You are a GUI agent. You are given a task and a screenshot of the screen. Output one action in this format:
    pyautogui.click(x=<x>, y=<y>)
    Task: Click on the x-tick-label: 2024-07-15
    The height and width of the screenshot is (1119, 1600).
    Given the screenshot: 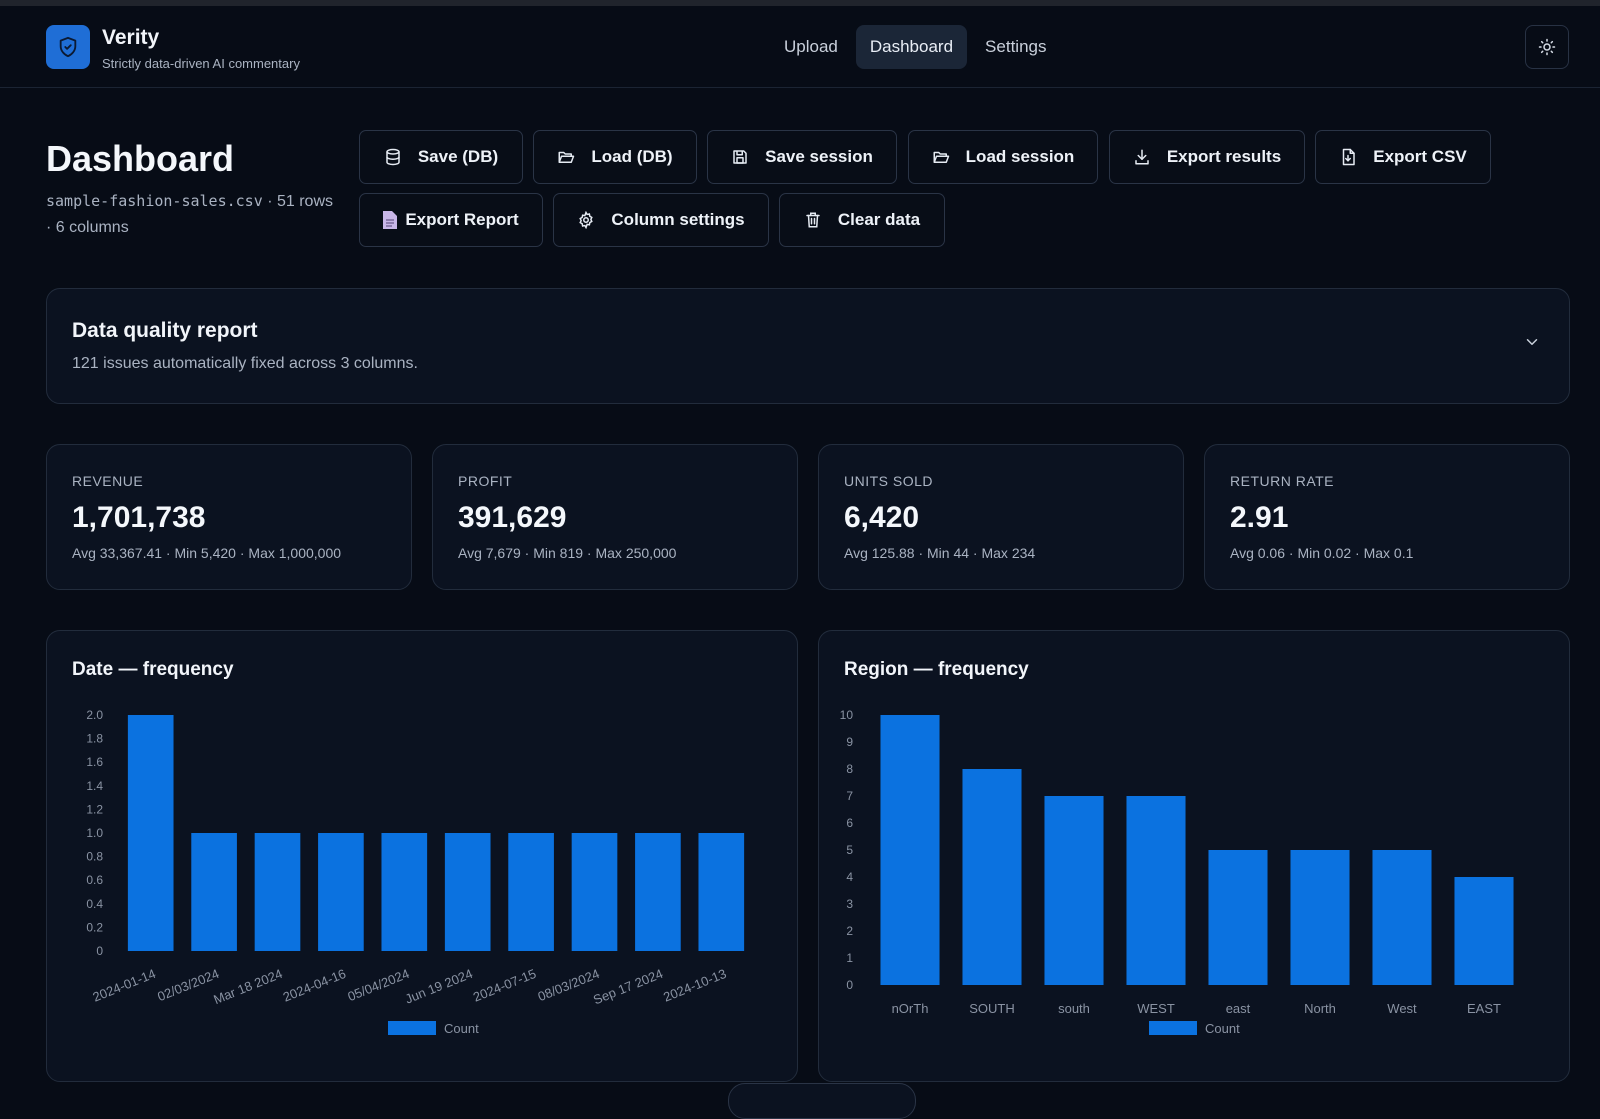 What is the action you would take?
    pyautogui.click(x=504, y=985)
    